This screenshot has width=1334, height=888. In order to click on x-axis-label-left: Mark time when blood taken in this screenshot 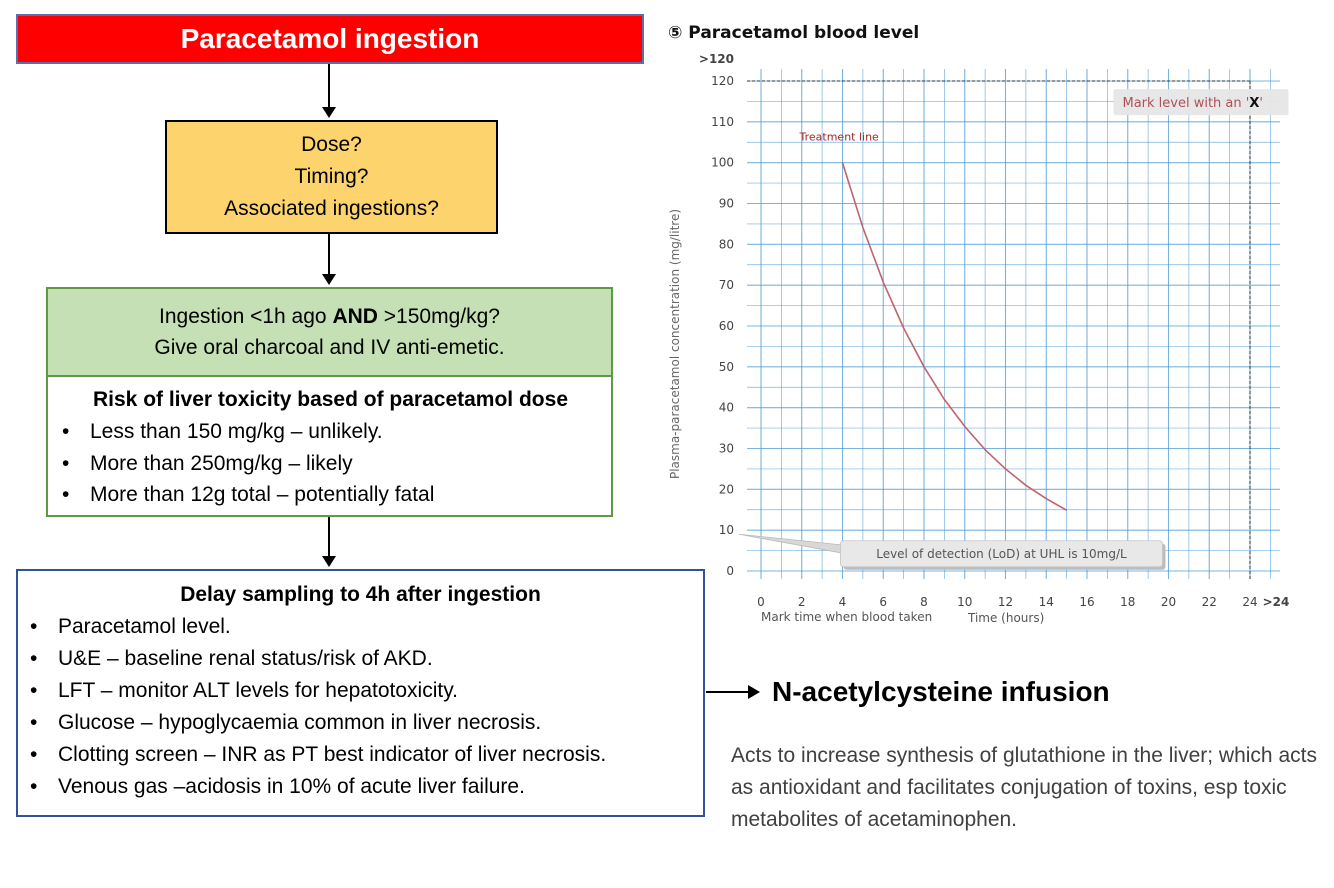, I will do `click(846, 617)`.